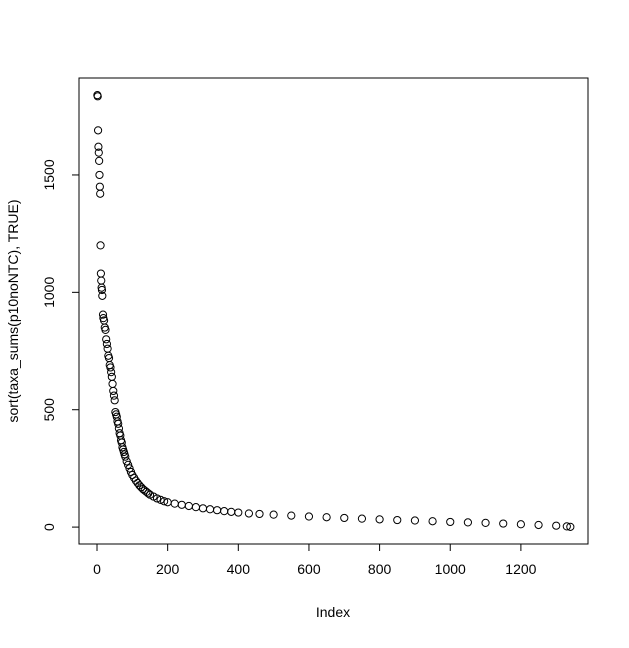  I want to click on y-tick-label: 1500, so click(49, 174).